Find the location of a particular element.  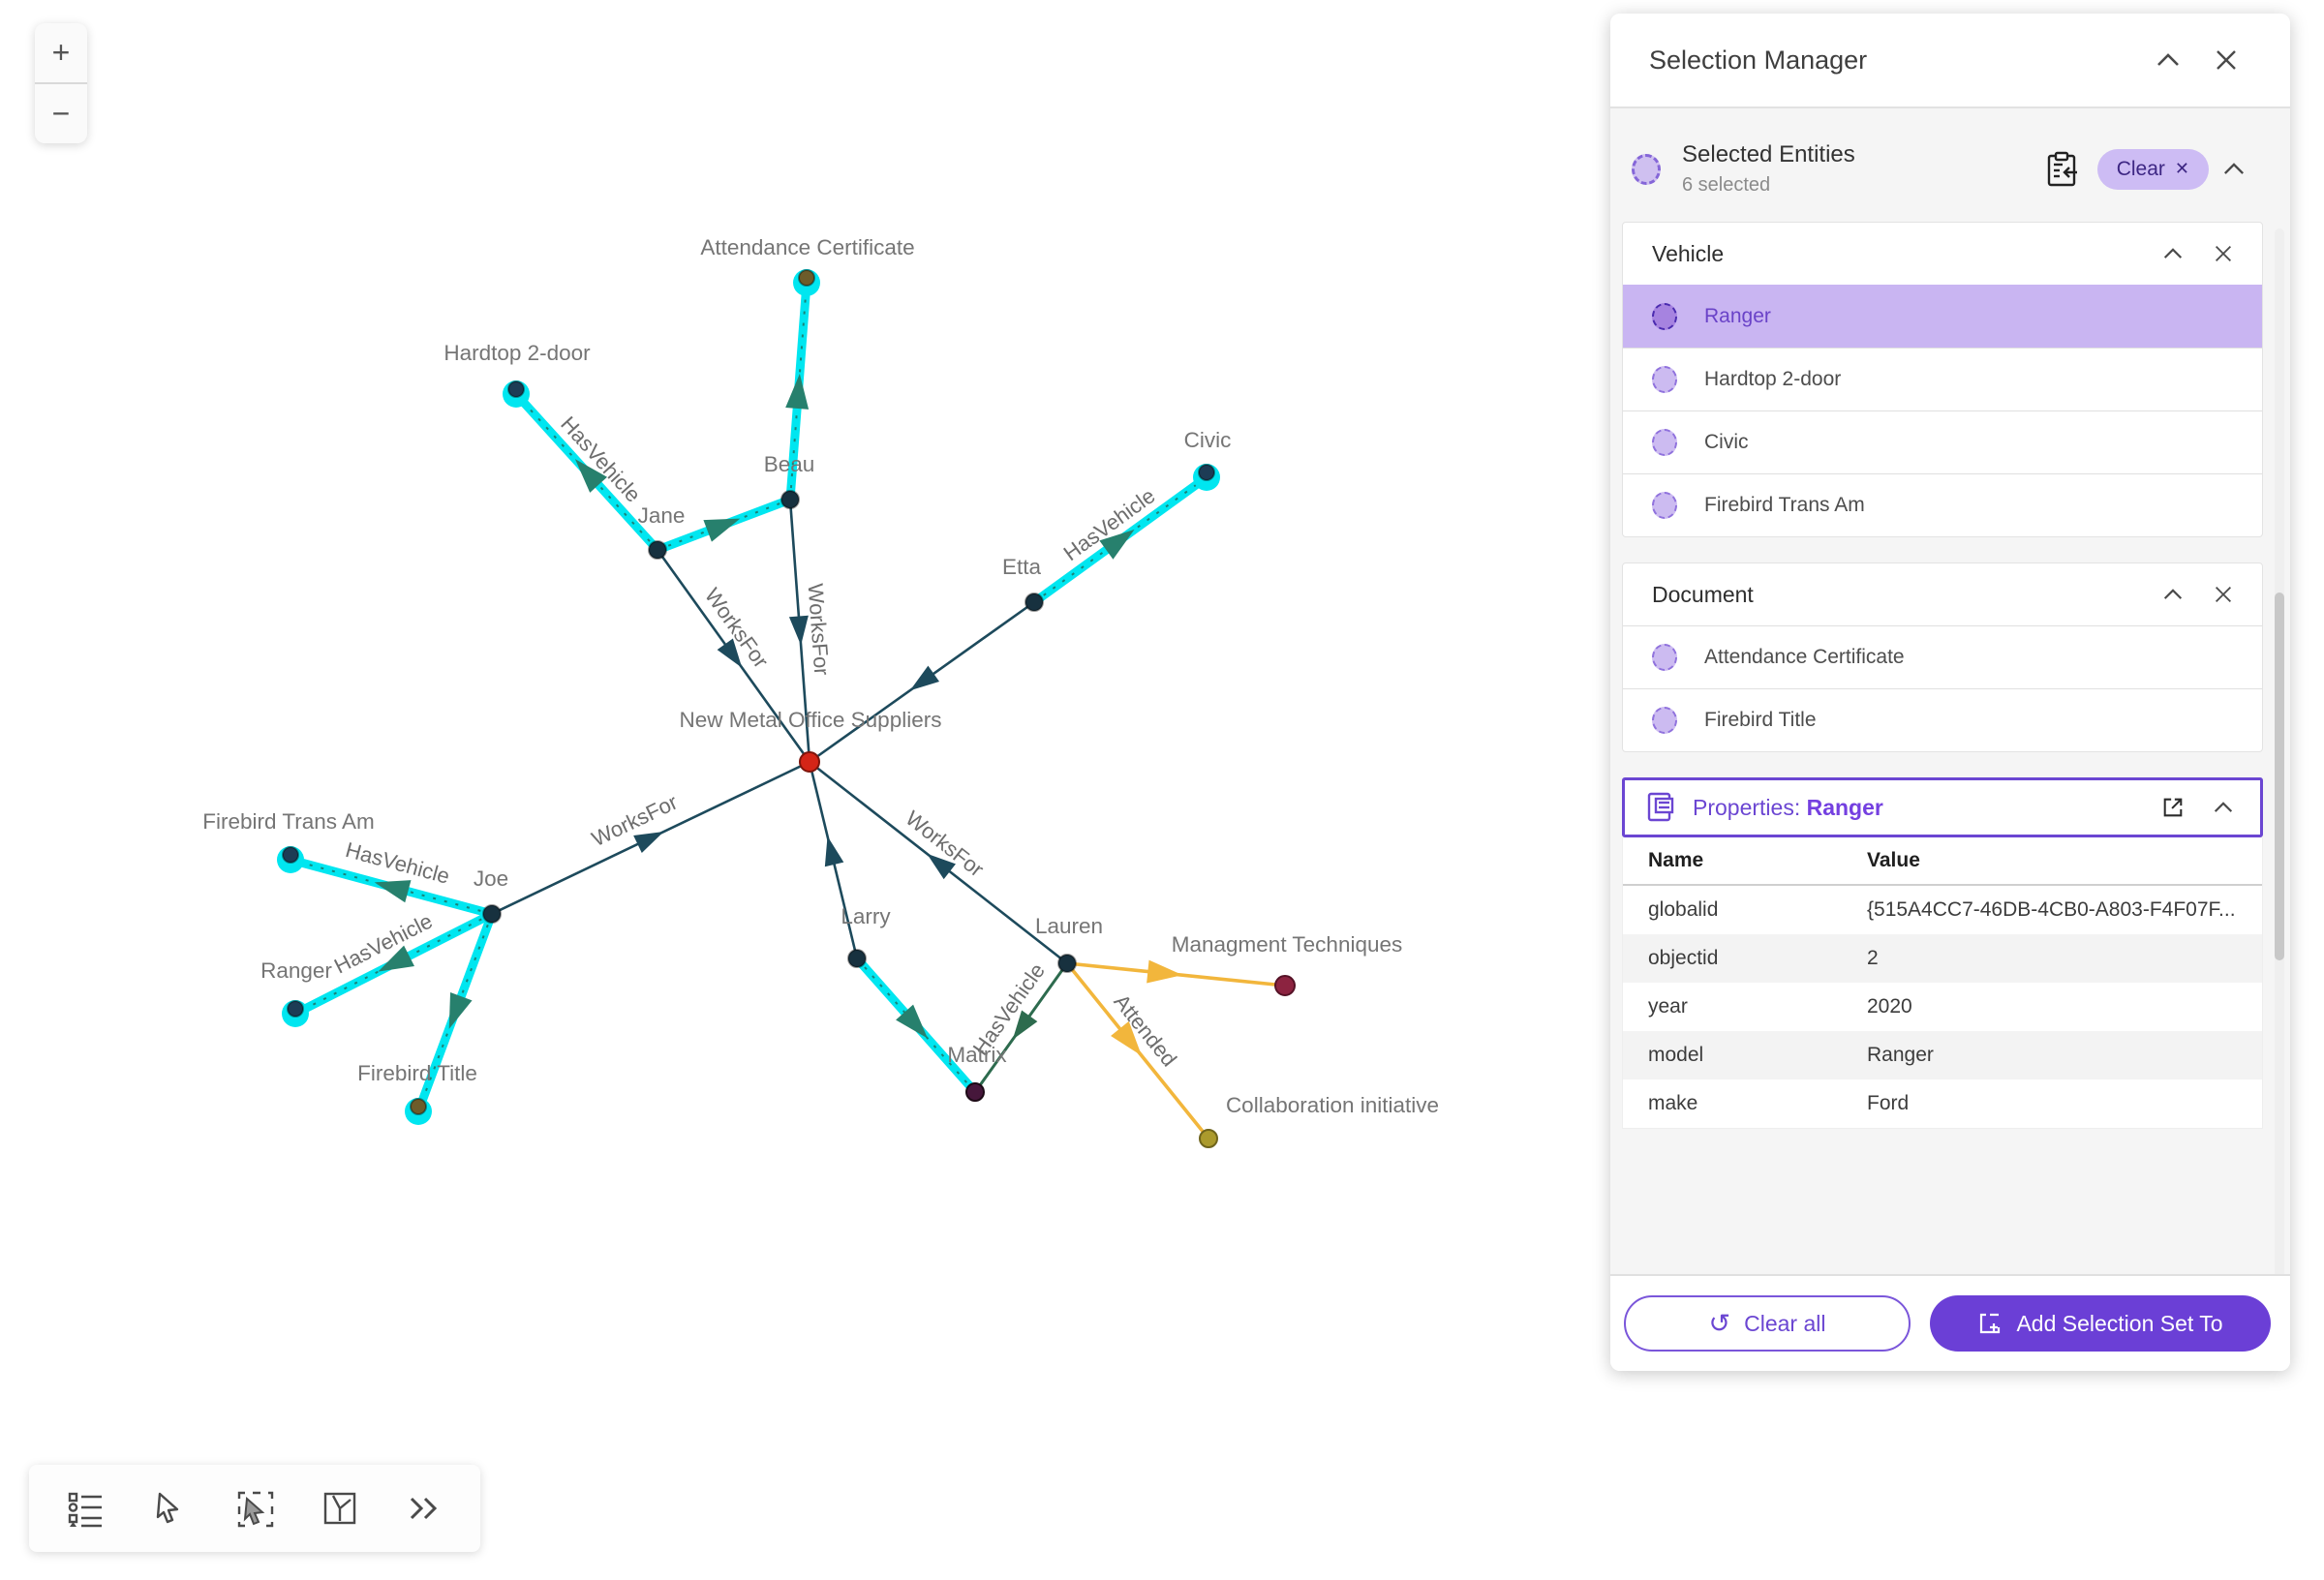

node-matrix: Matrix is located at coordinates (977, 1072).